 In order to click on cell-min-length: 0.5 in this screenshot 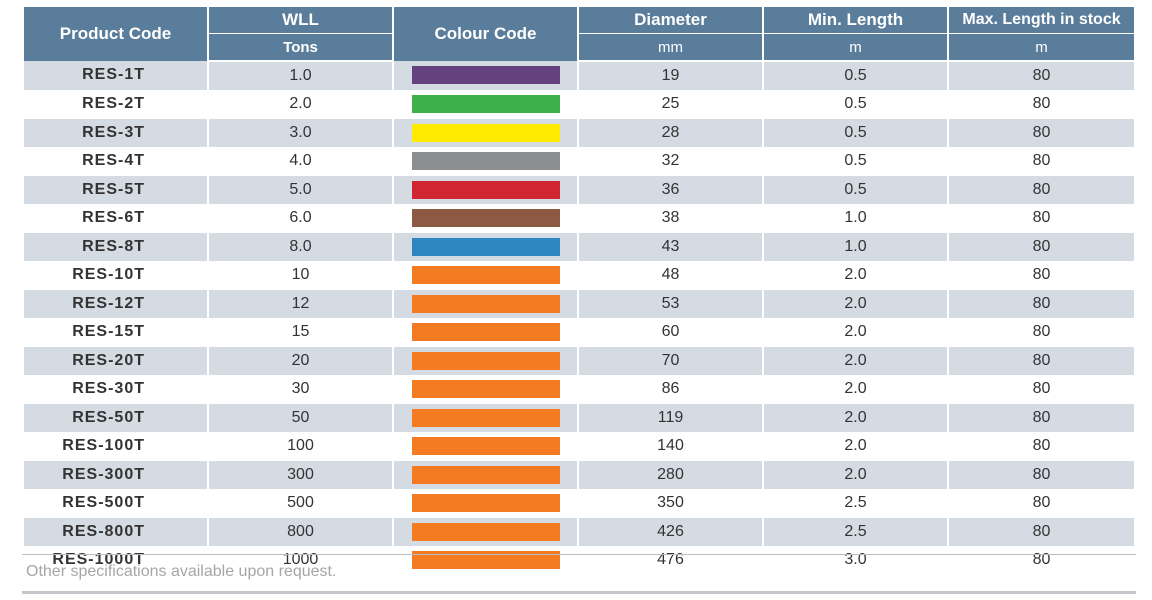, I will do `click(855, 133)`.